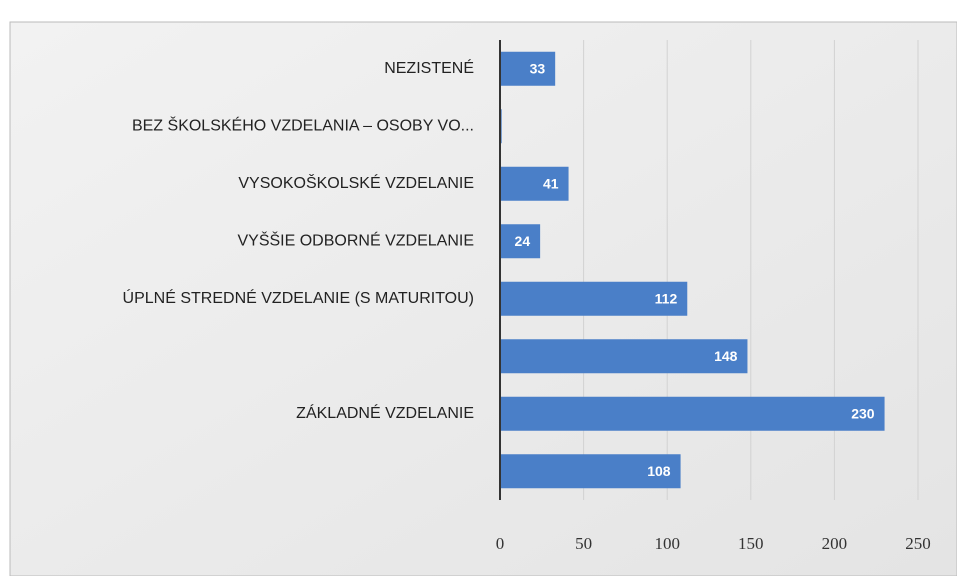 This screenshot has height=576, width=957. What do you see at coordinates (385, 412) in the screenshot?
I see `y-tick-label: ZÁKLADNÉ VZDELANIE` at bounding box center [385, 412].